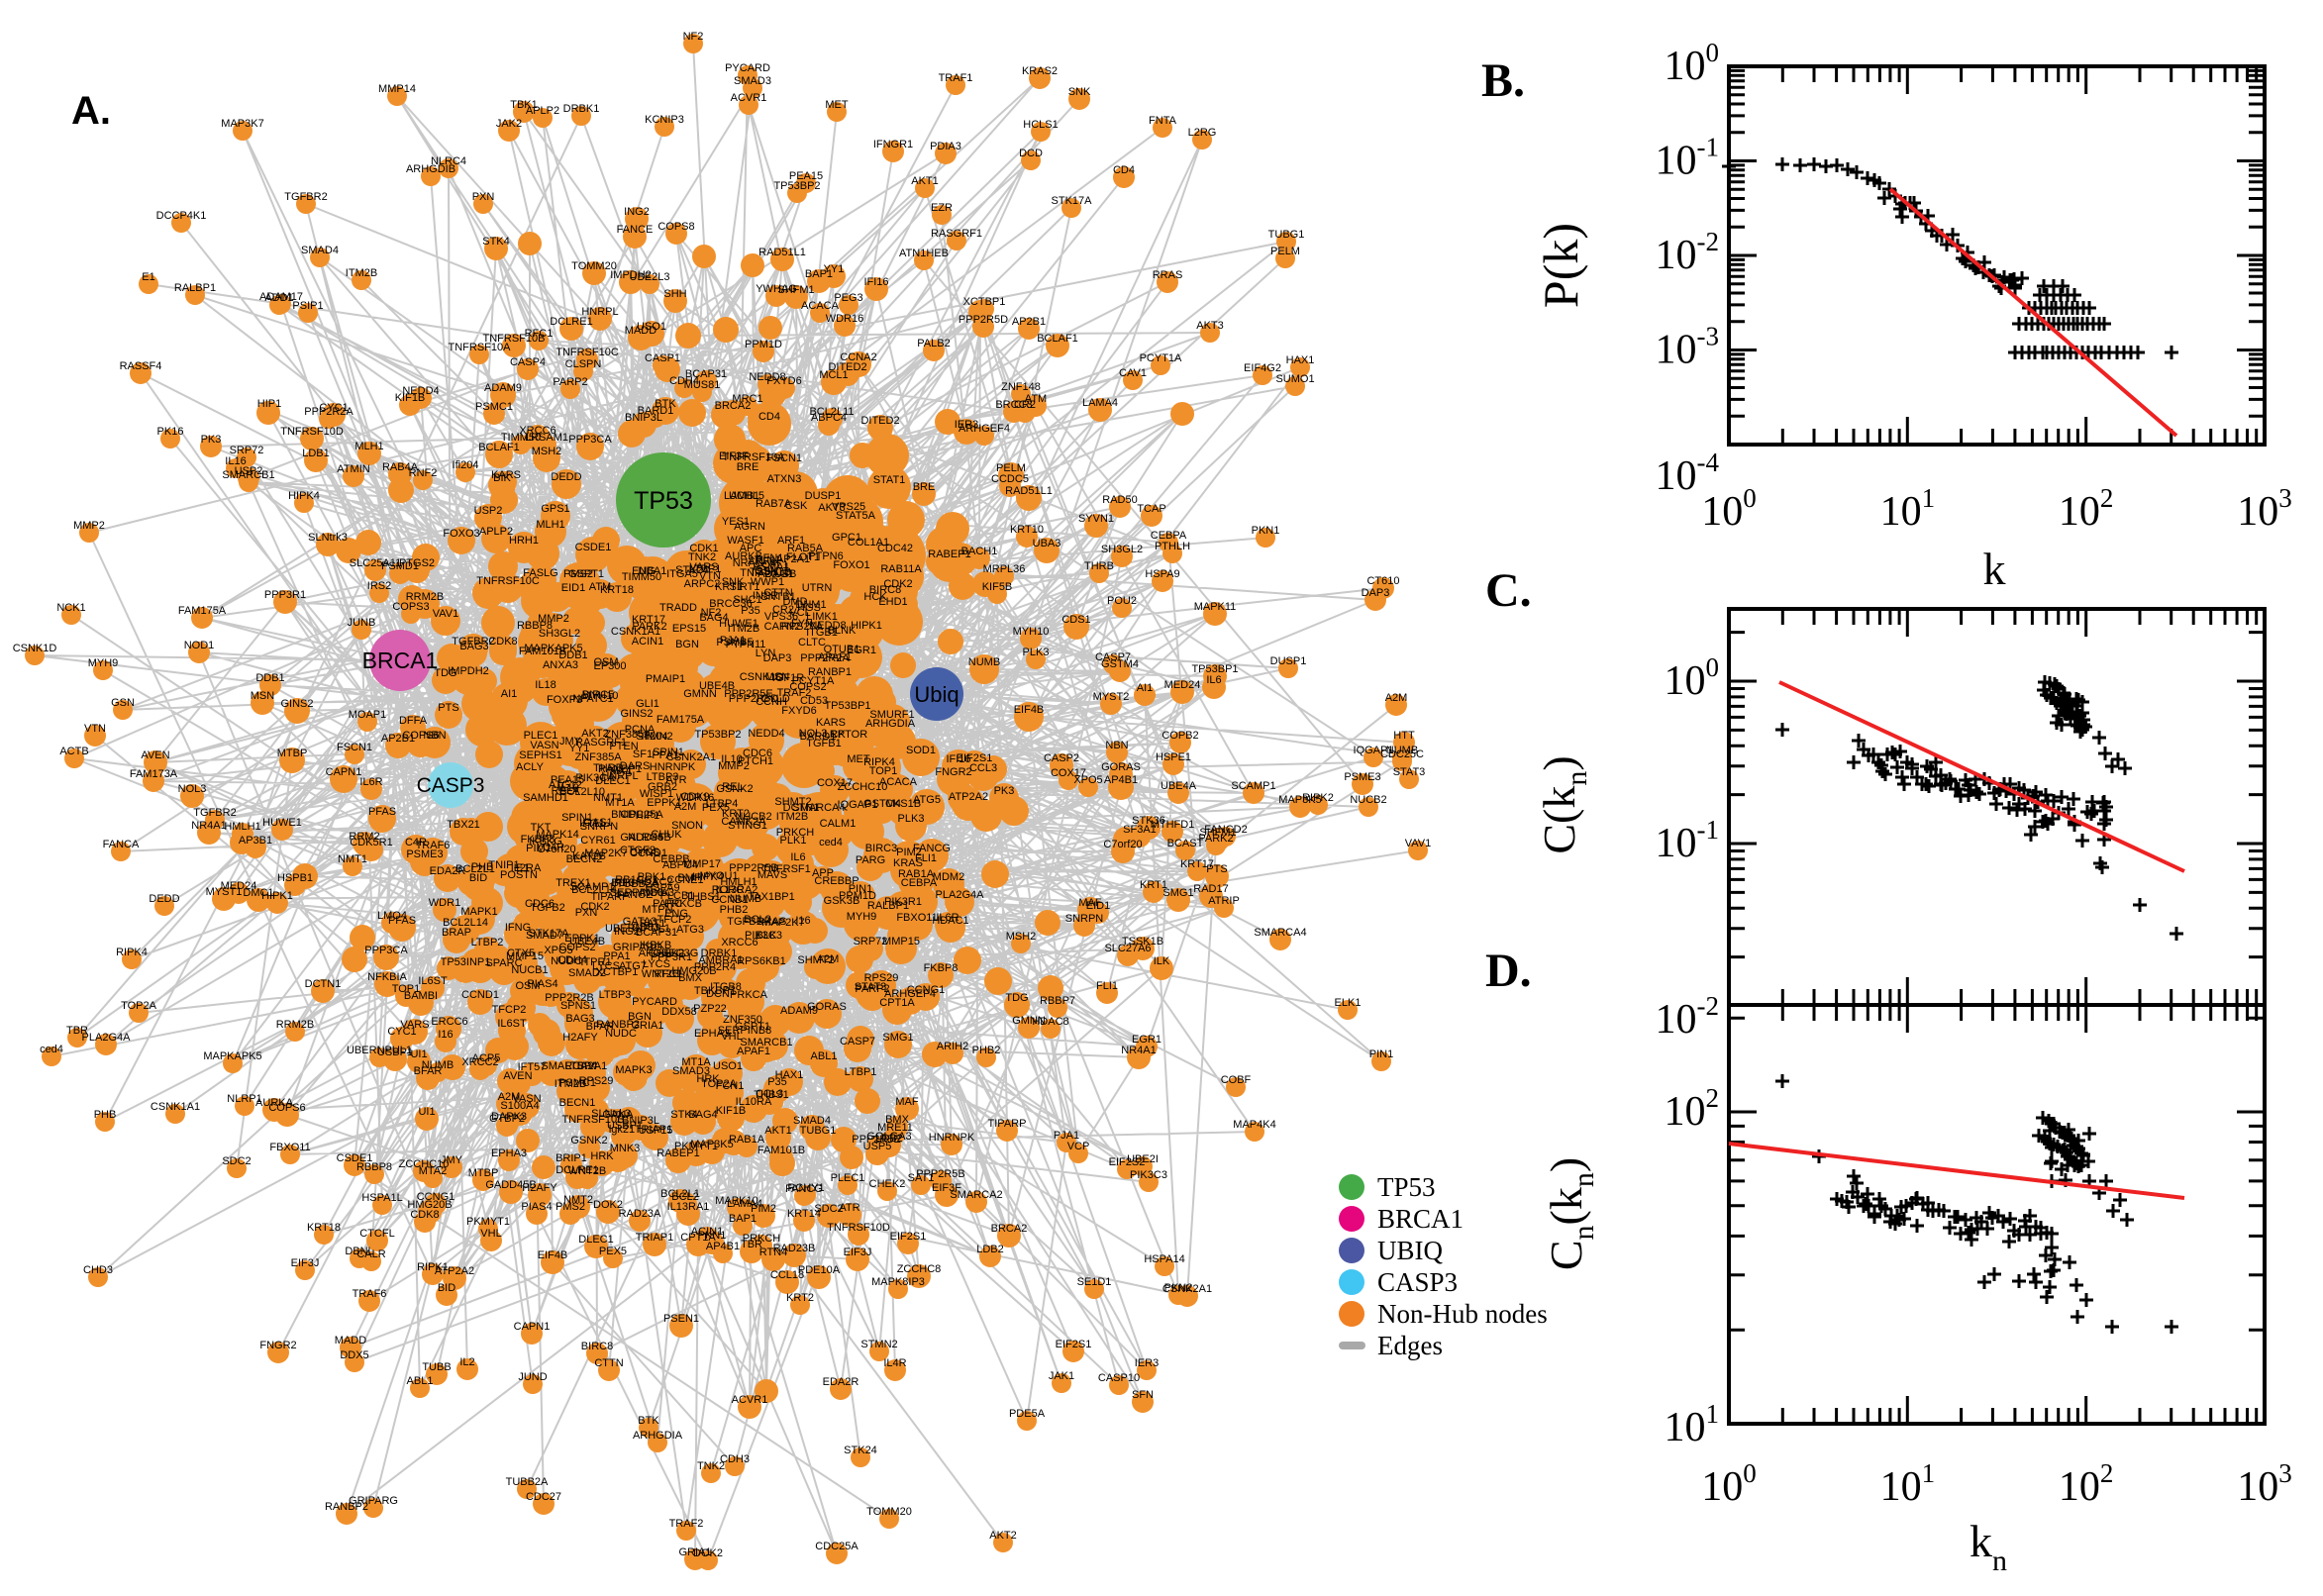 Image resolution: width=2323 pixels, height=1596 pixels. What do you see at coordinates (814, 734) in the screenshot?
I see `svg-text: NOL3` at bounding box center [814, 734].